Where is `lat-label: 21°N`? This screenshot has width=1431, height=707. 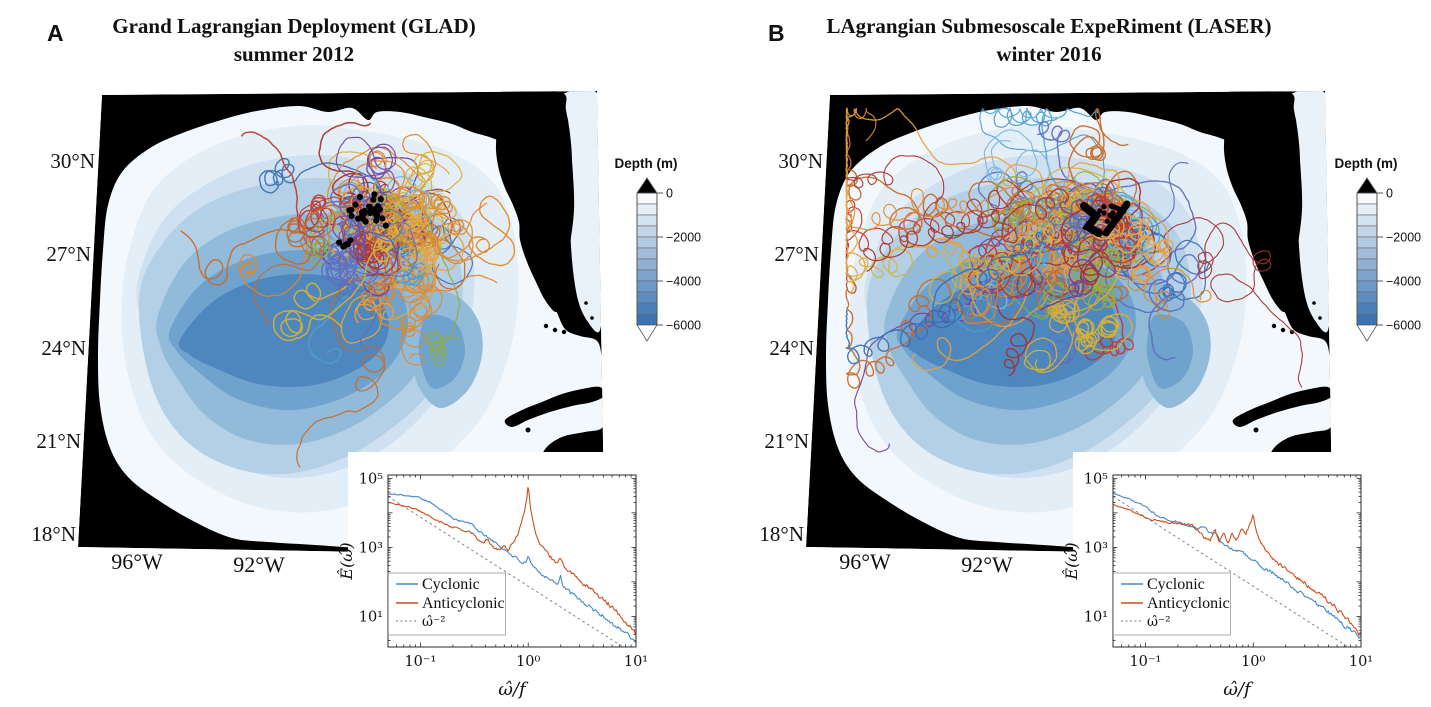 lat-label: 21°N is located at coordinates (58, 441).